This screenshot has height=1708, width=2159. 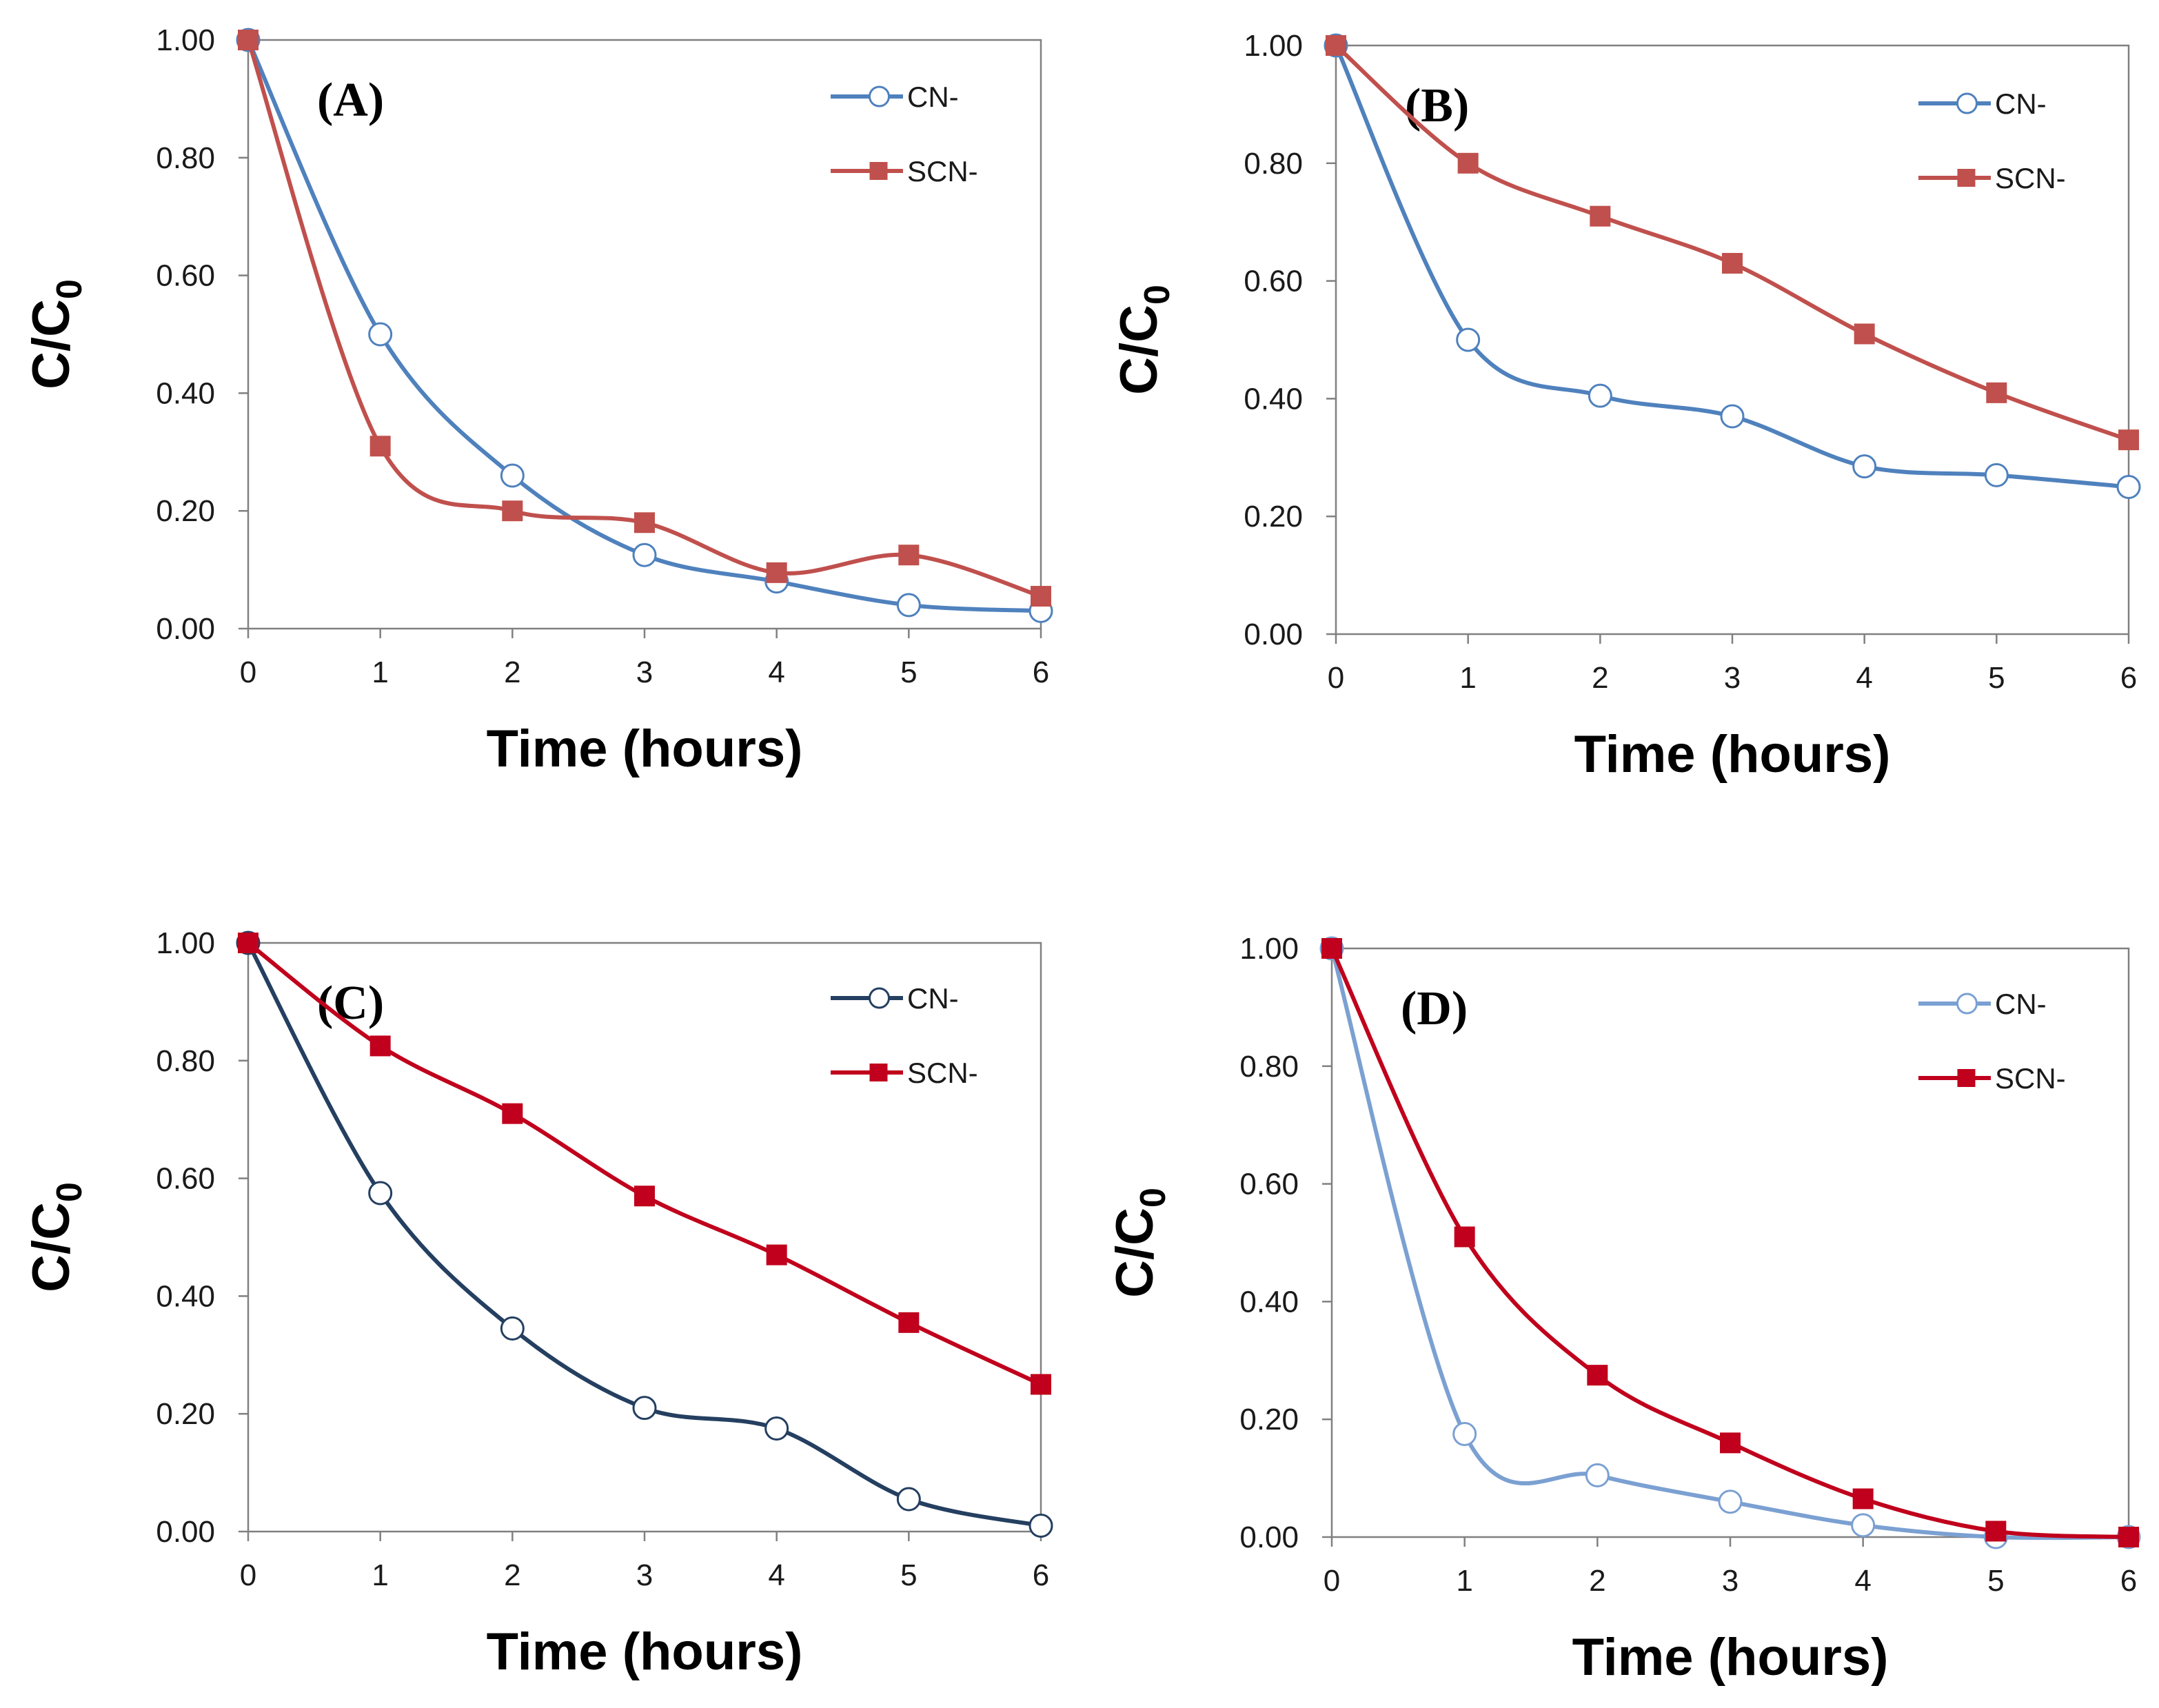 What do you see at coordinates (350, 1003) in the screenshot?
I see `panel-label: (C)` at bounding box center [350, 1003].